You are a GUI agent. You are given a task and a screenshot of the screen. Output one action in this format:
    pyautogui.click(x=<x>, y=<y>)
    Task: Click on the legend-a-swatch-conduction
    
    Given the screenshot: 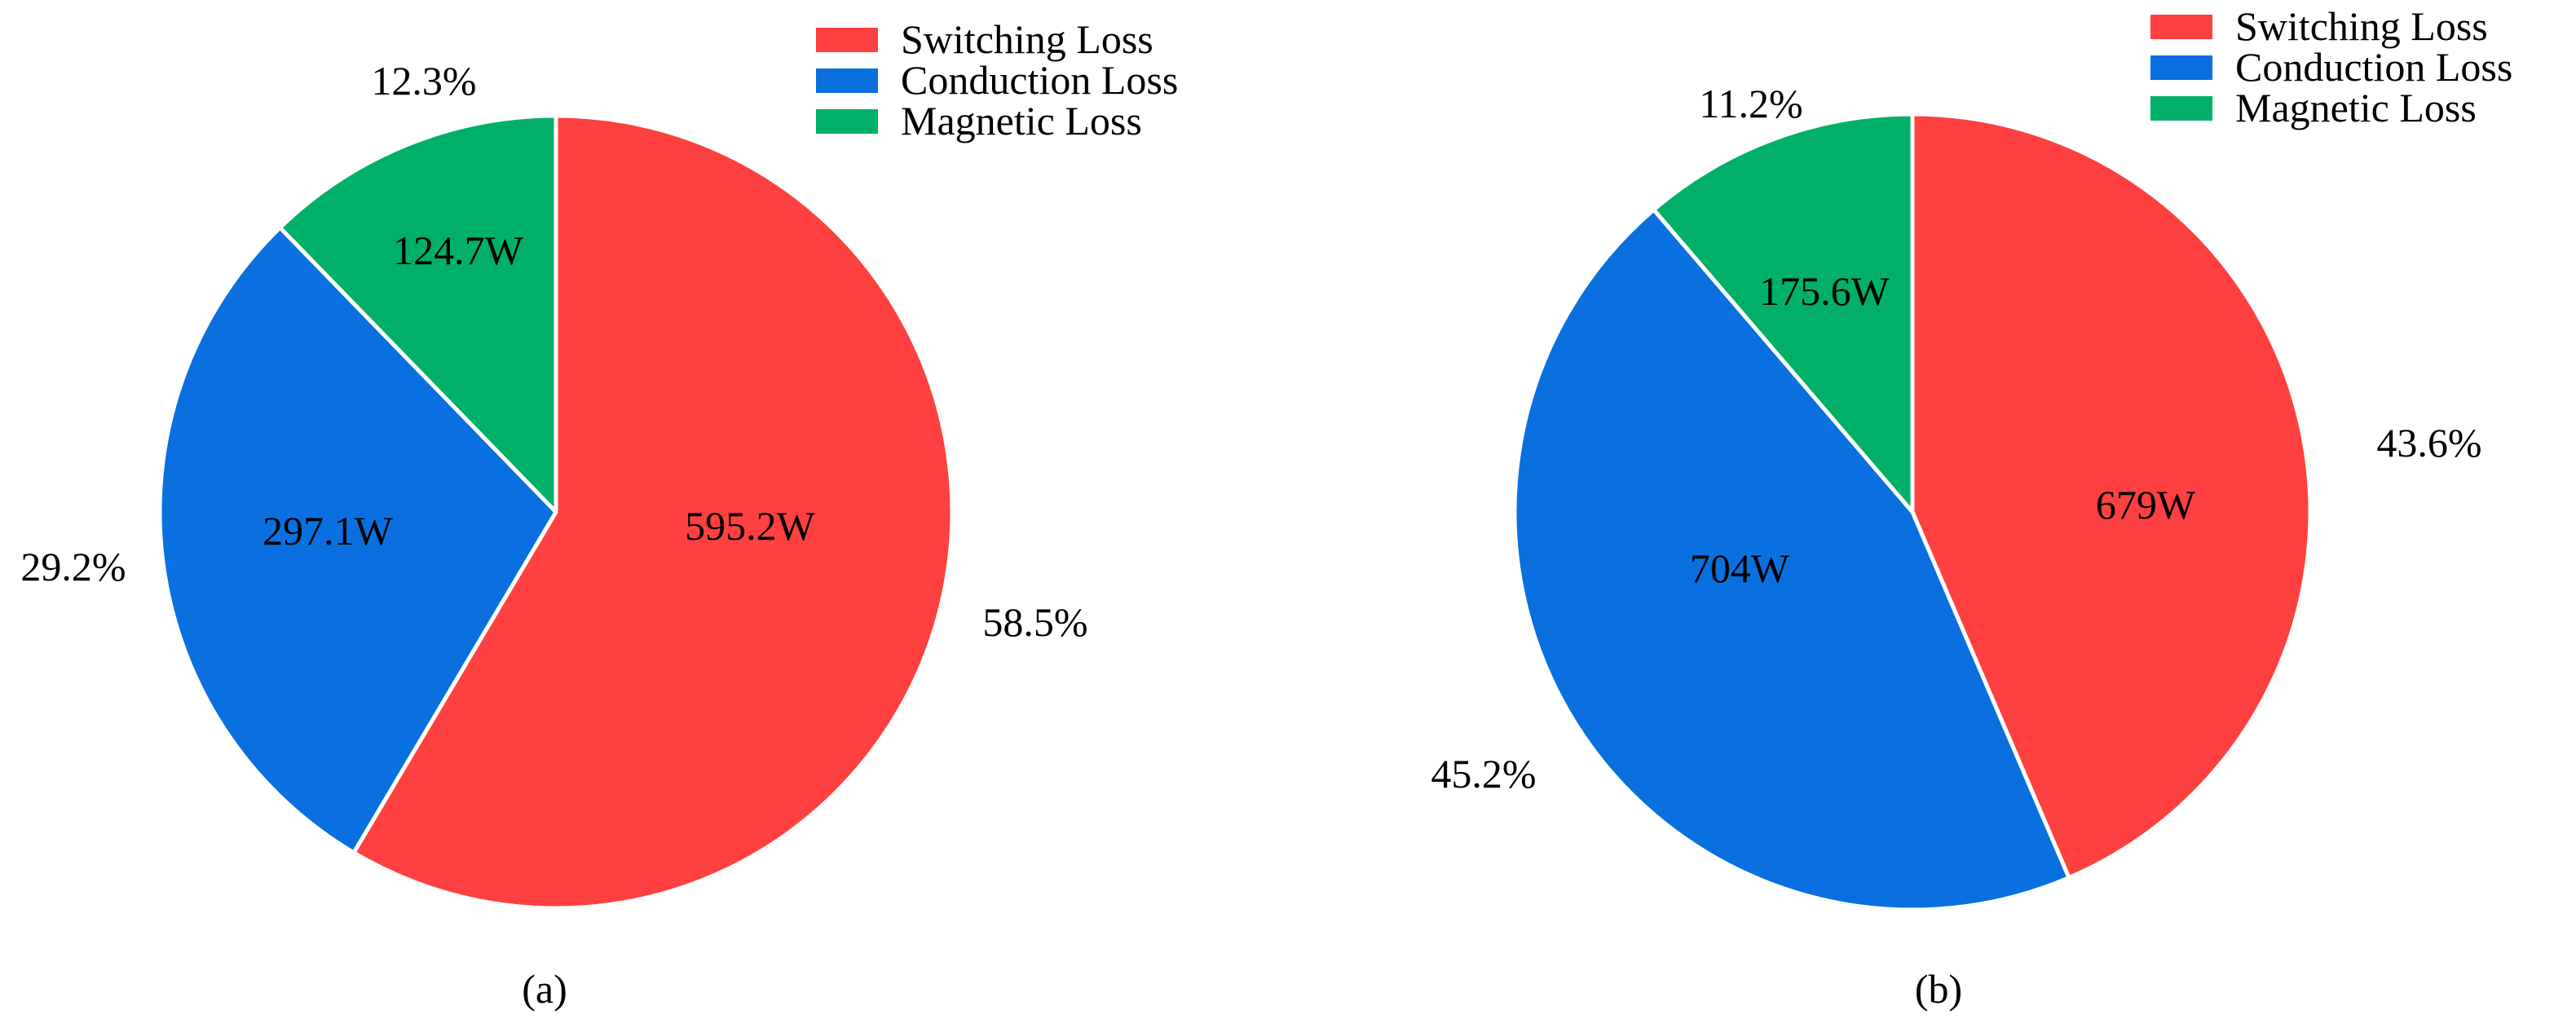 What is the action you would take?
    pyautogui.click(x=847, y=81)
    